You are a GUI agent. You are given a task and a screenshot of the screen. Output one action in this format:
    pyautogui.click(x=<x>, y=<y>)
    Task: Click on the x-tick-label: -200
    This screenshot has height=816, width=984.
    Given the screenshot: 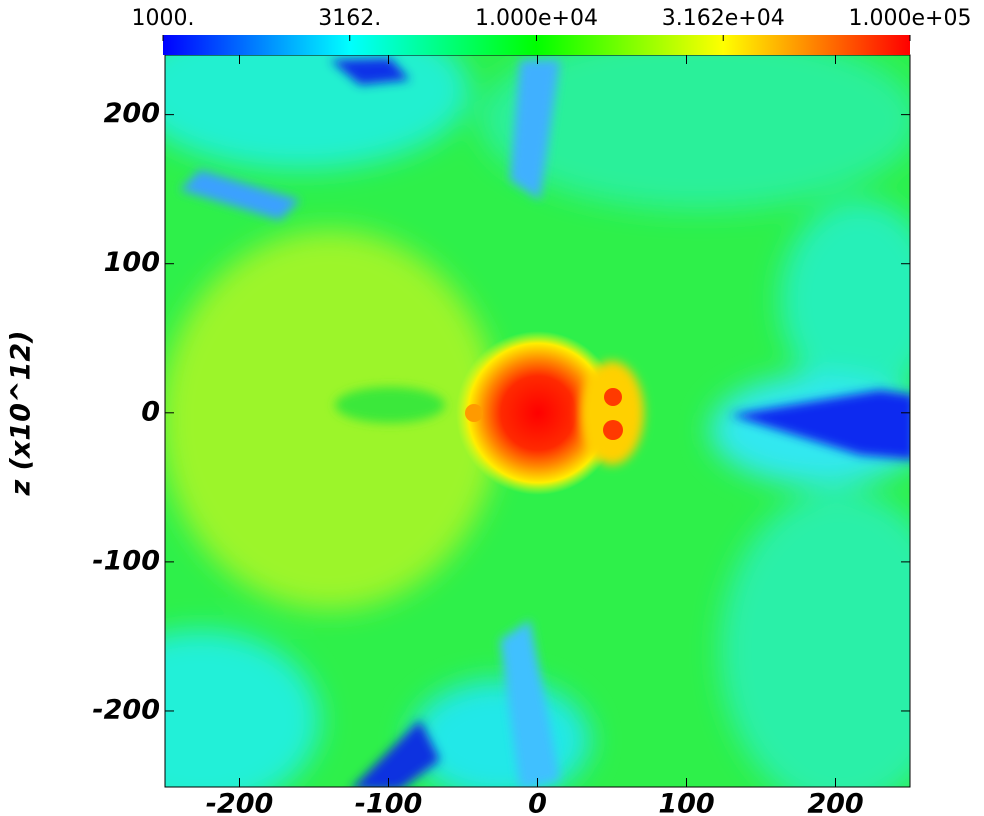 What is the action you would take?
    pyautogui.click(x=240, y=802)
    